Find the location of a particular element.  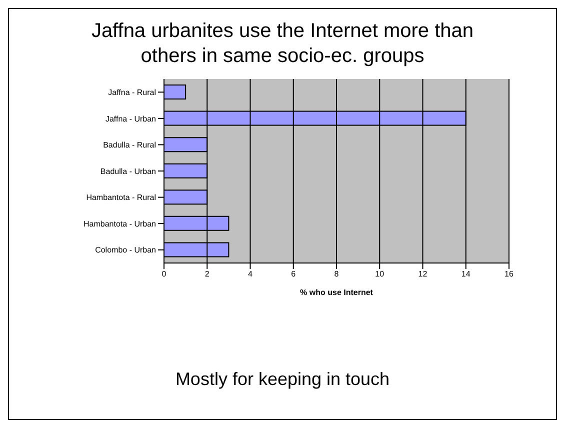

x-tick-label: 14 is located at coordinates (466, 274).